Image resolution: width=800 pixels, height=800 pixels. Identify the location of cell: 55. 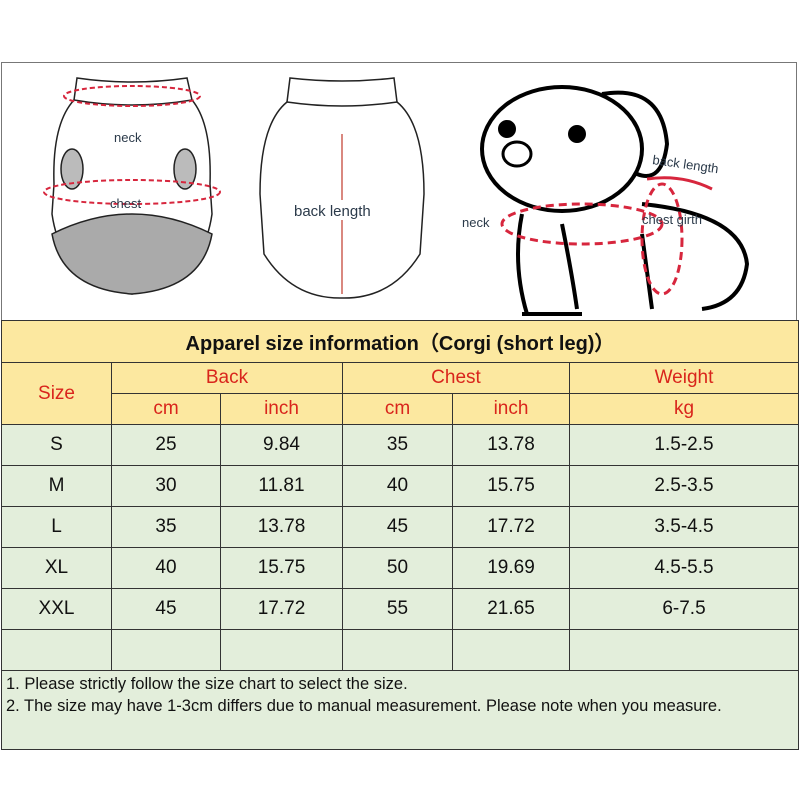
(397, 609).